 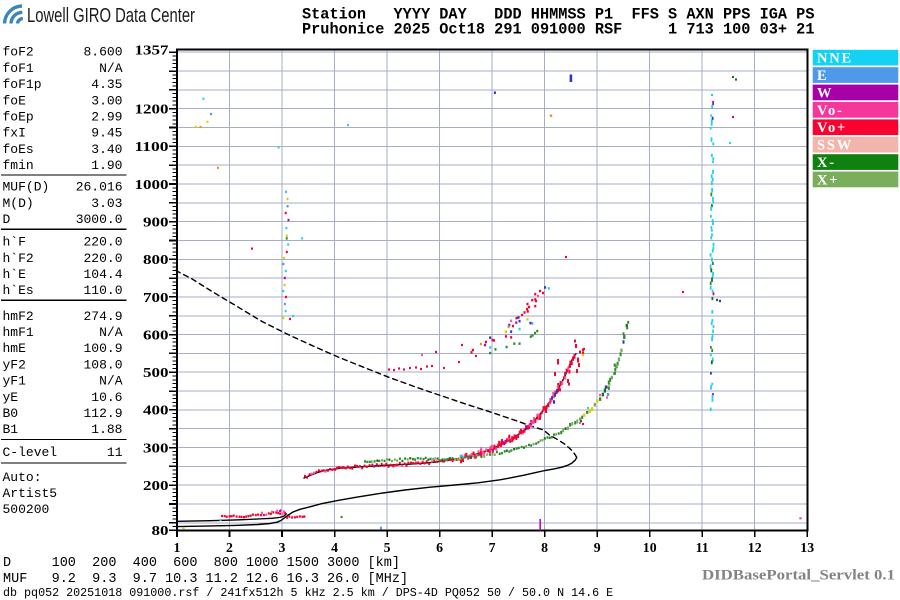 What do you see at coordinates (106, 117) in the screenshot?
I see `svg-text: 2.99` at bounding box center [106, 117].